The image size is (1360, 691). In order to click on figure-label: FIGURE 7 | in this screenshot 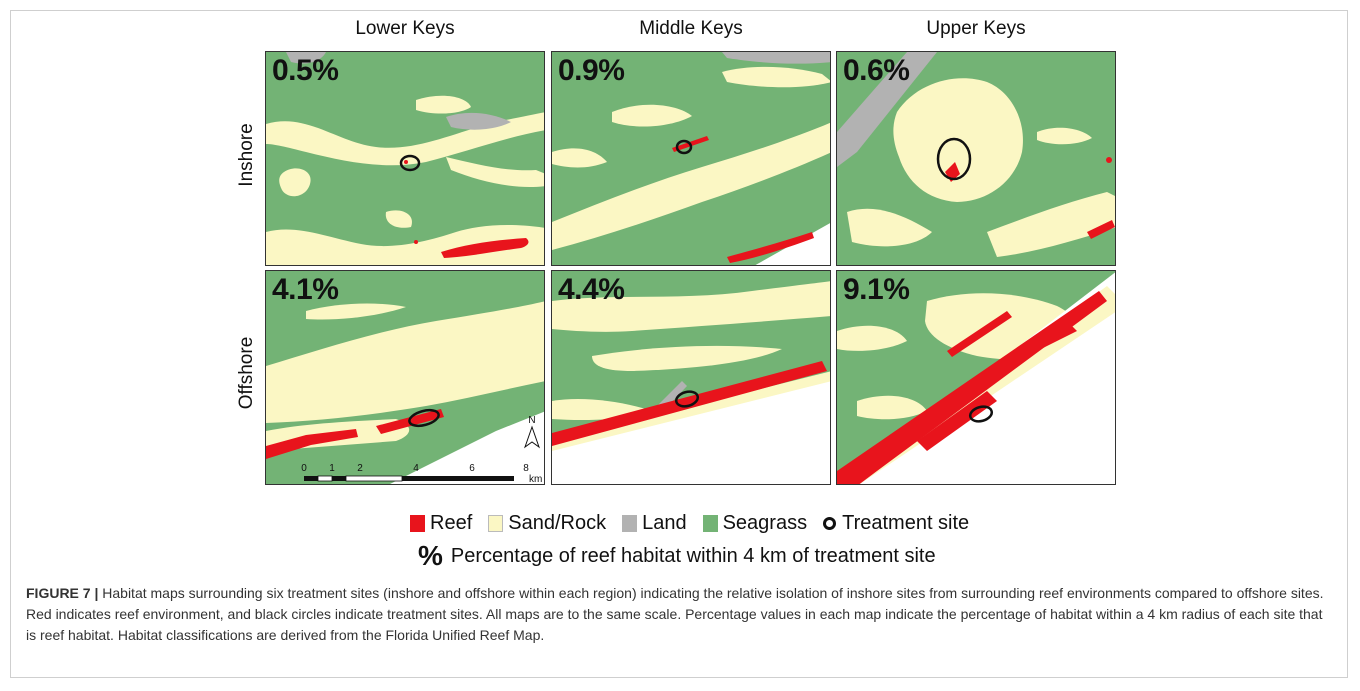, I will do `click(62, 593)`.